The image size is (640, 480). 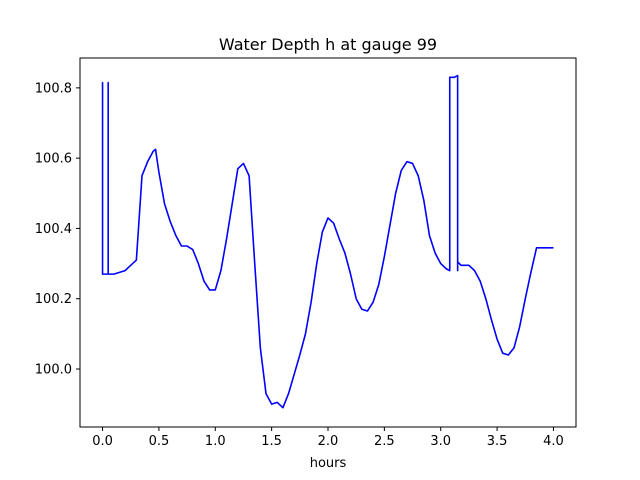 What do you see at coordinates (53, 229) in the screenshot?
I see `y-tick-label: 100.4` at bounding box center [53, 229].